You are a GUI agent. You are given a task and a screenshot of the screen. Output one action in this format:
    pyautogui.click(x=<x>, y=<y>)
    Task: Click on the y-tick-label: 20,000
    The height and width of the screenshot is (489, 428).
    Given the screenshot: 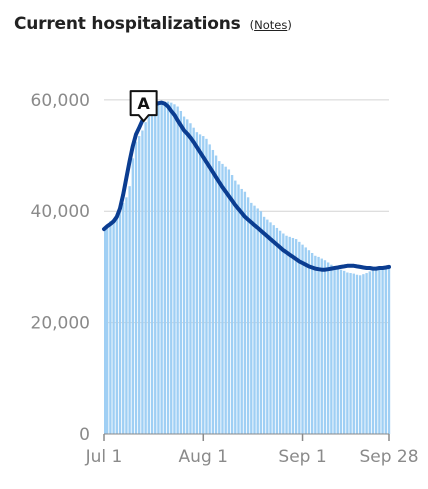 What is the action you would take?
    pyautogui.click(x=60, y=324)
    